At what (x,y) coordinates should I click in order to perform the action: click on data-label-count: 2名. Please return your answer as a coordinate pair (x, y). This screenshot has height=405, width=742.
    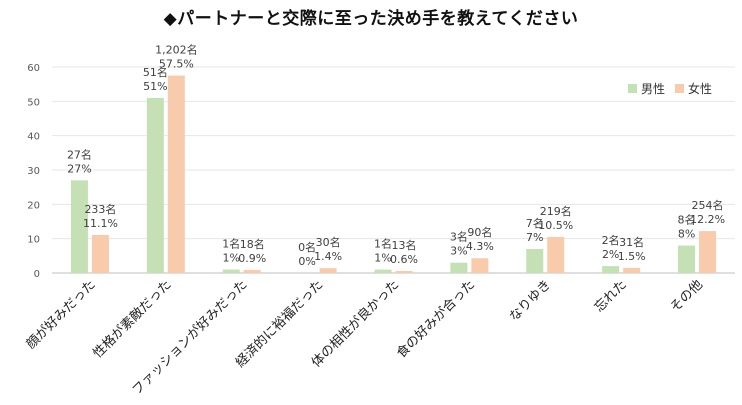
    Looking at the image, I should click on (611, 240).